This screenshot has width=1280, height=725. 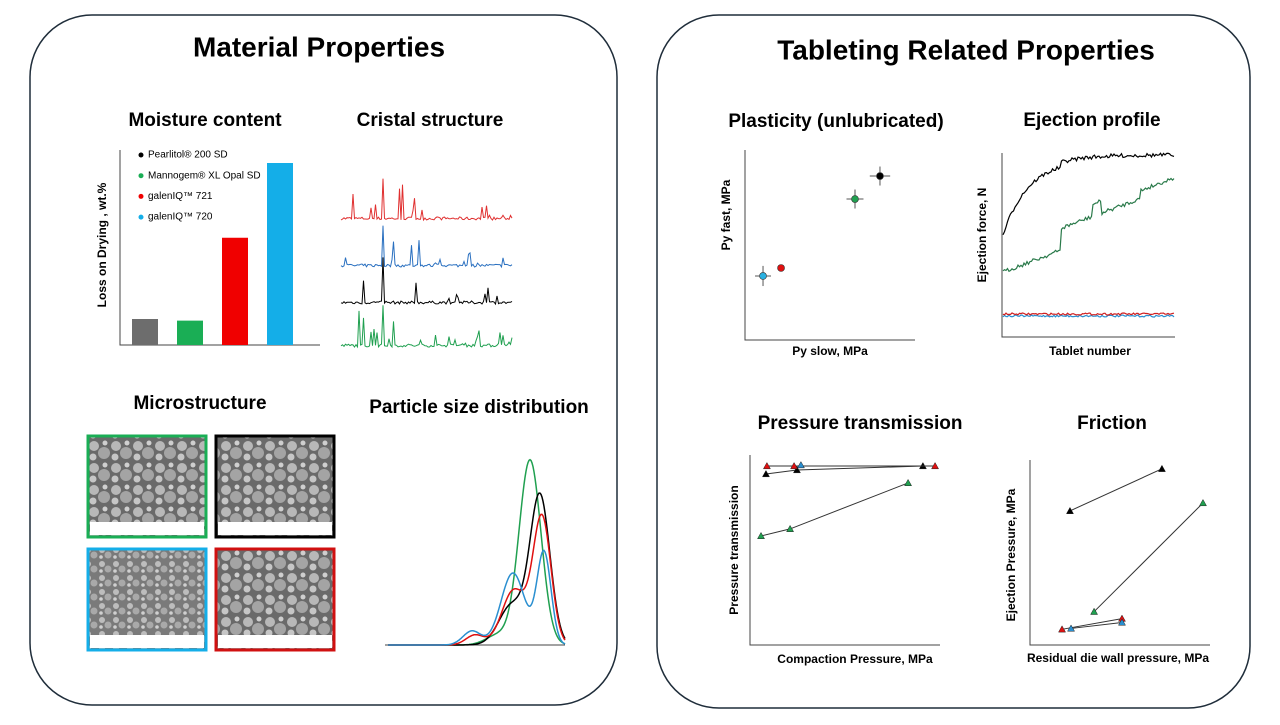 I want to click on panel-title: Tableting Related Properties, so click(x=966, y=49).